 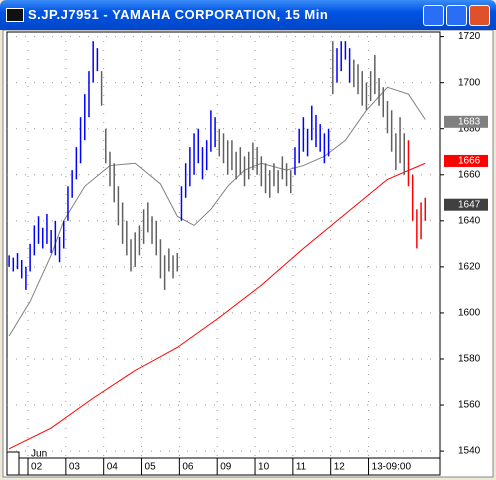 I want to click on price-tag-label: 1666, so click(x=469, y=161).